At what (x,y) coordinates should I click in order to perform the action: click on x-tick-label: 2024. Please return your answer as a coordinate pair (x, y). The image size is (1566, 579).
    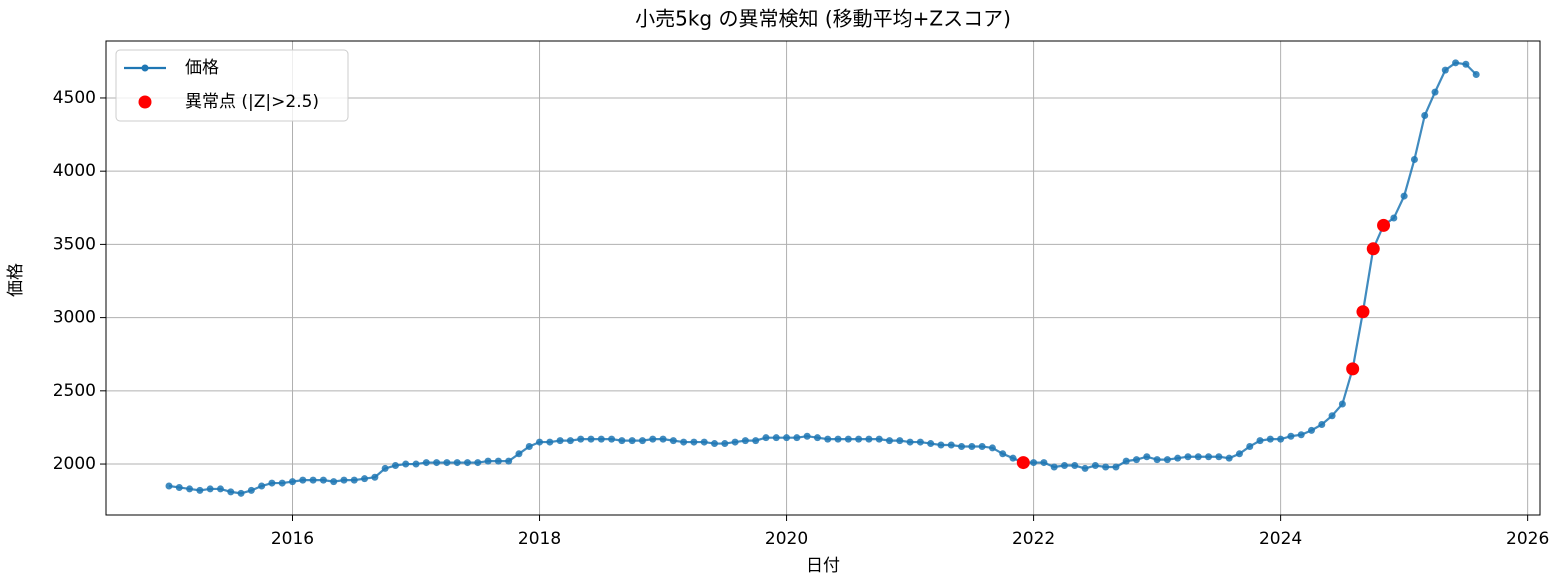
    Looking at the image, I should click on (1280, 539).